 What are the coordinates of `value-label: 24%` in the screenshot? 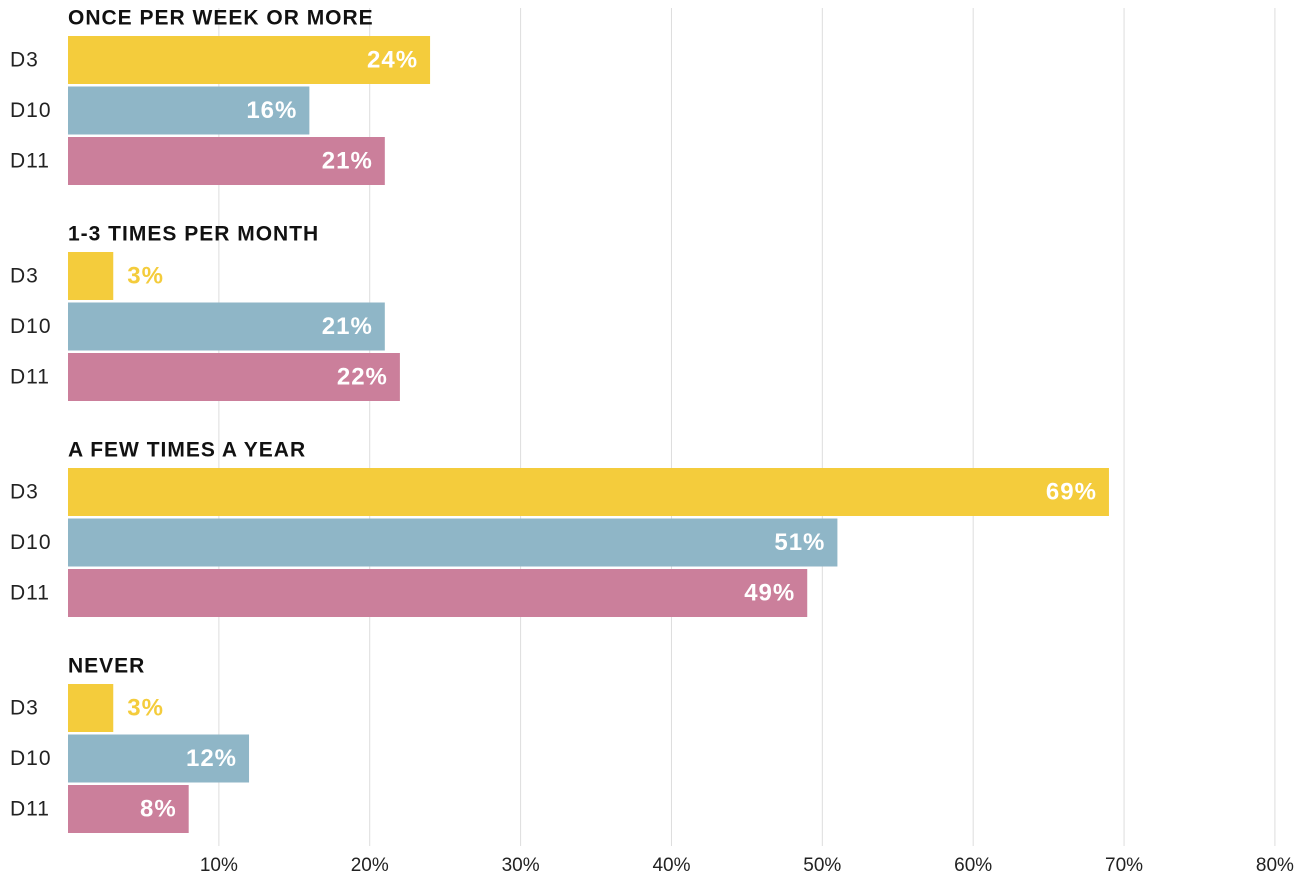 It's located at (392, 59).